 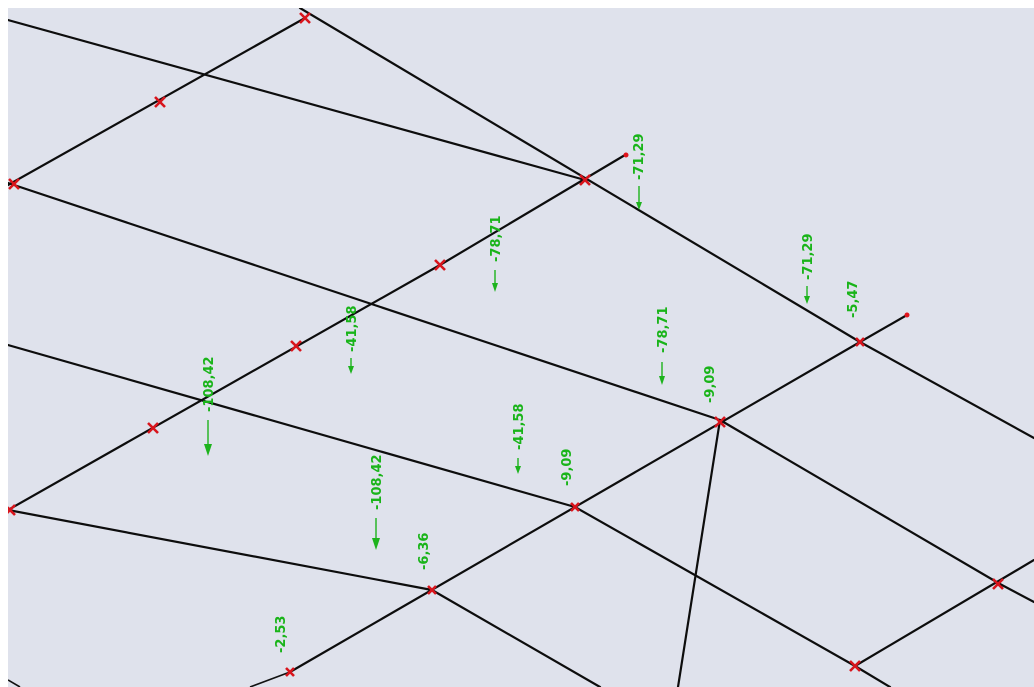 I want to click on beam-row-3-ext, so click(x=715, y=586).